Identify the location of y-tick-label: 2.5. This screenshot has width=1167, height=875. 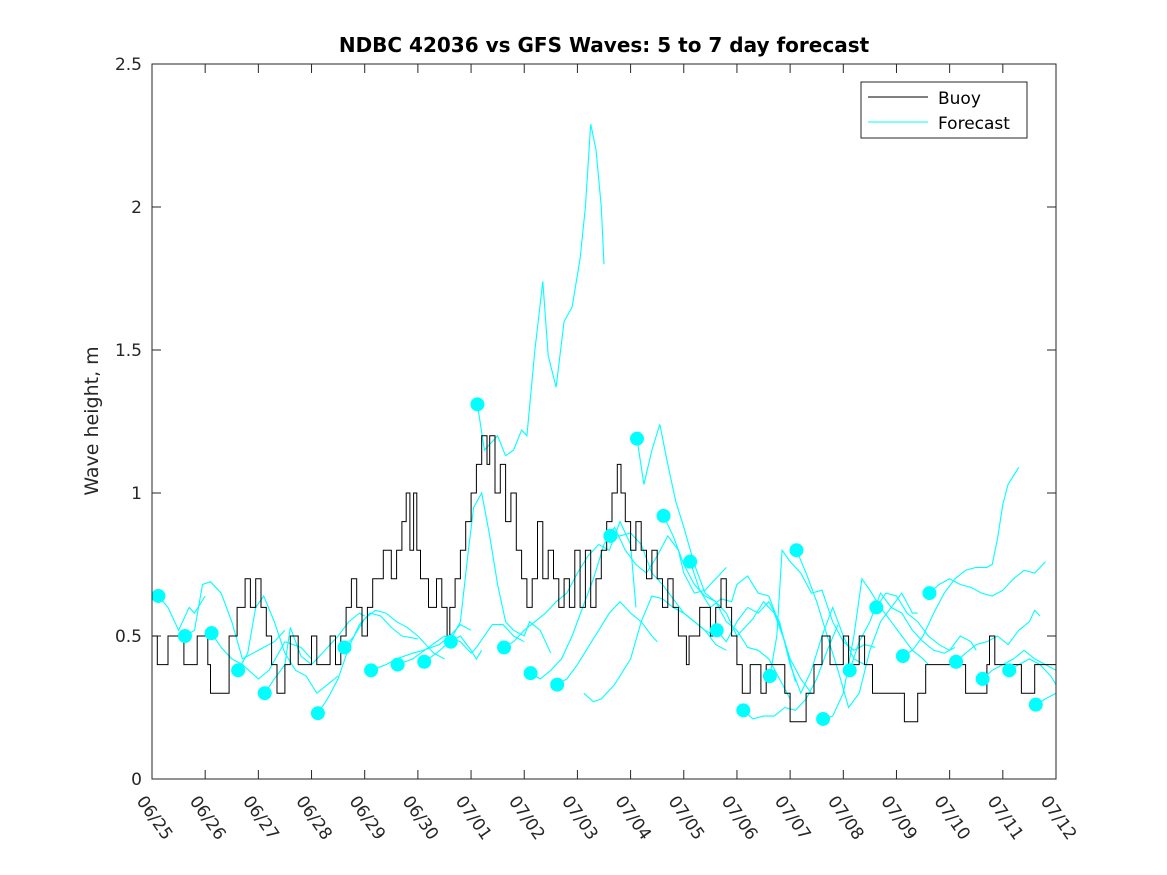
(128, 65).